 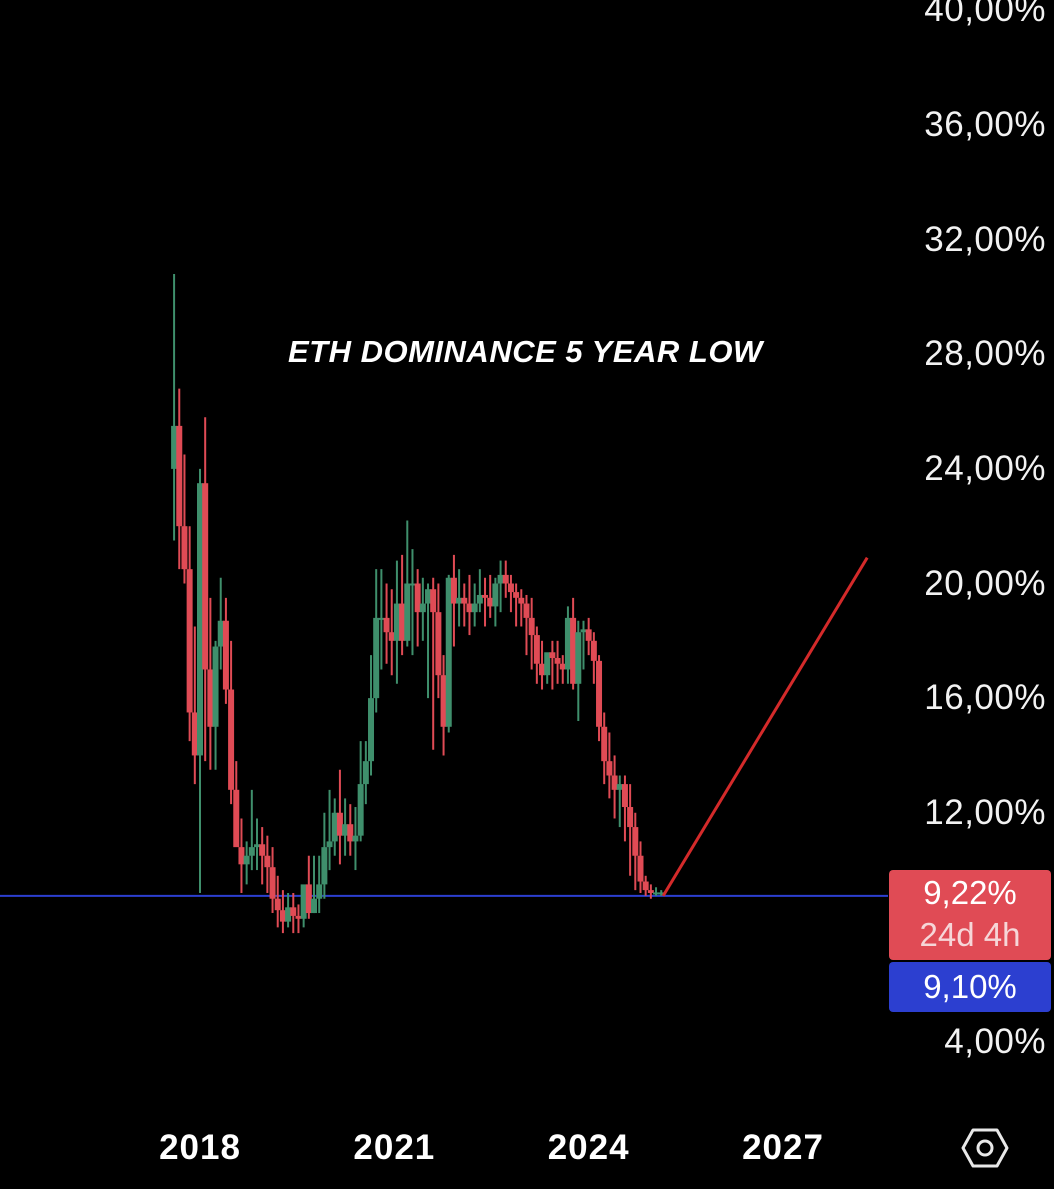 I want to click on y-tick-label: 36,00%, so click(x=985, y=124).